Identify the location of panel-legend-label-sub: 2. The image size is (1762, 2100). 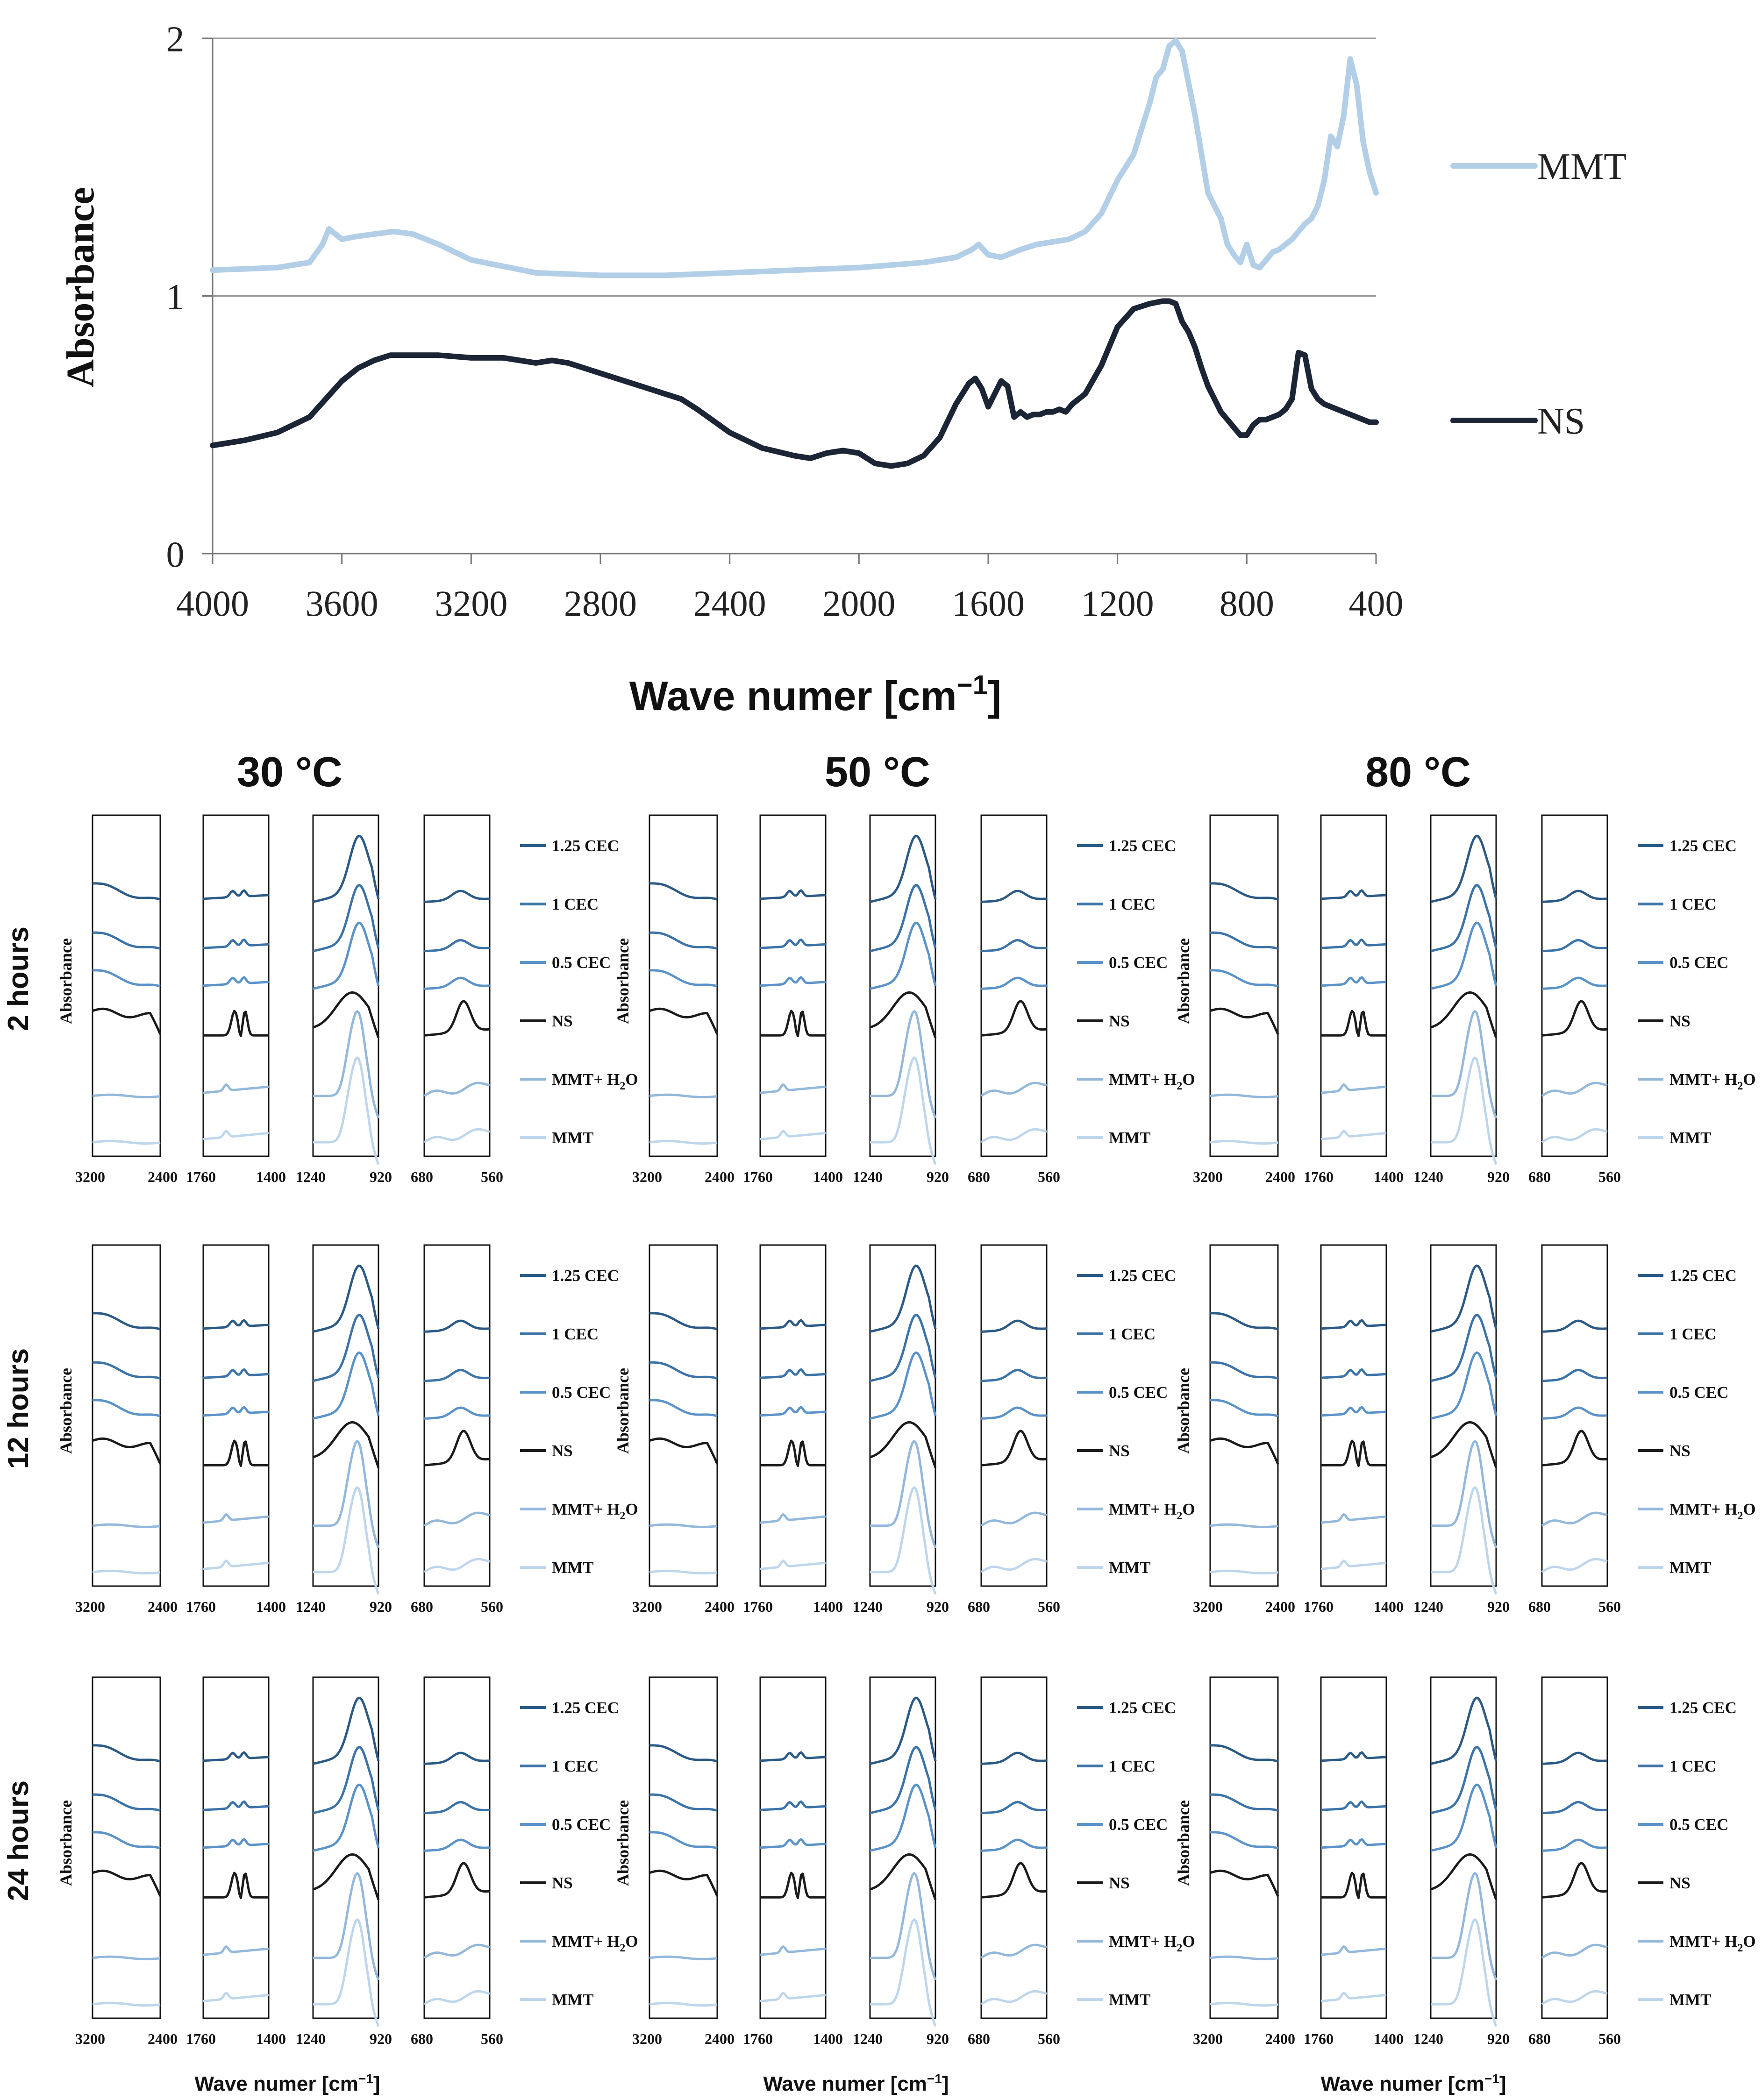
(623, 1086).